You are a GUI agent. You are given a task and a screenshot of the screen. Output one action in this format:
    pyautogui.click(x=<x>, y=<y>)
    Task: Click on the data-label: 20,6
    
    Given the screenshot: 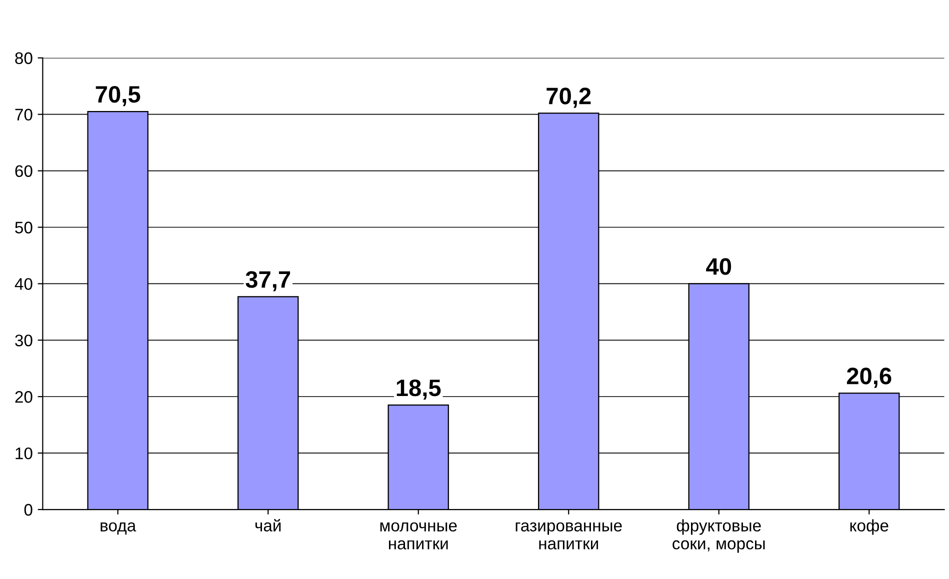 What is the action you would take?
    pyautogui.click(x=869, y=378)
    